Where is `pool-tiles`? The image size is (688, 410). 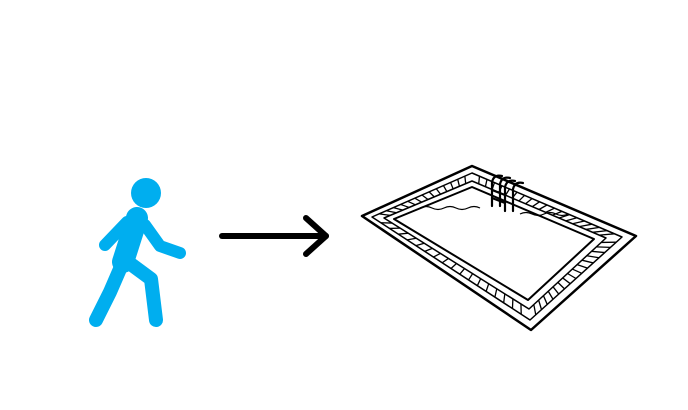
pool-tiles is located at coordinates (498, 245).